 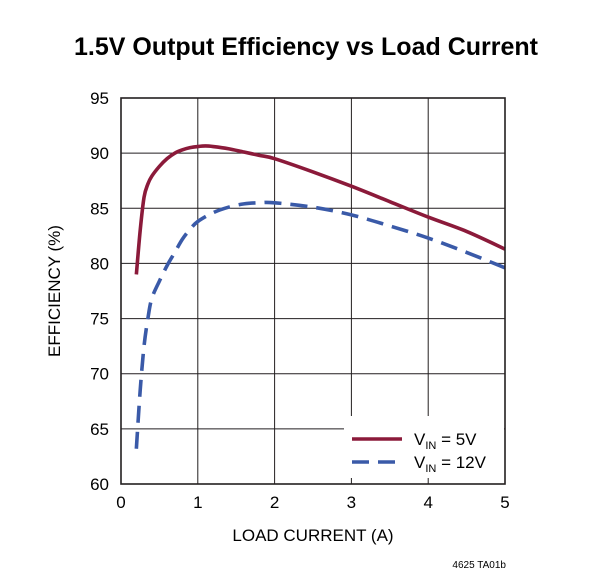 What do you see at coordinates (99, 374) in the screenshot?
I see `y-tick-label: 70` at bounding box center [99, 374].